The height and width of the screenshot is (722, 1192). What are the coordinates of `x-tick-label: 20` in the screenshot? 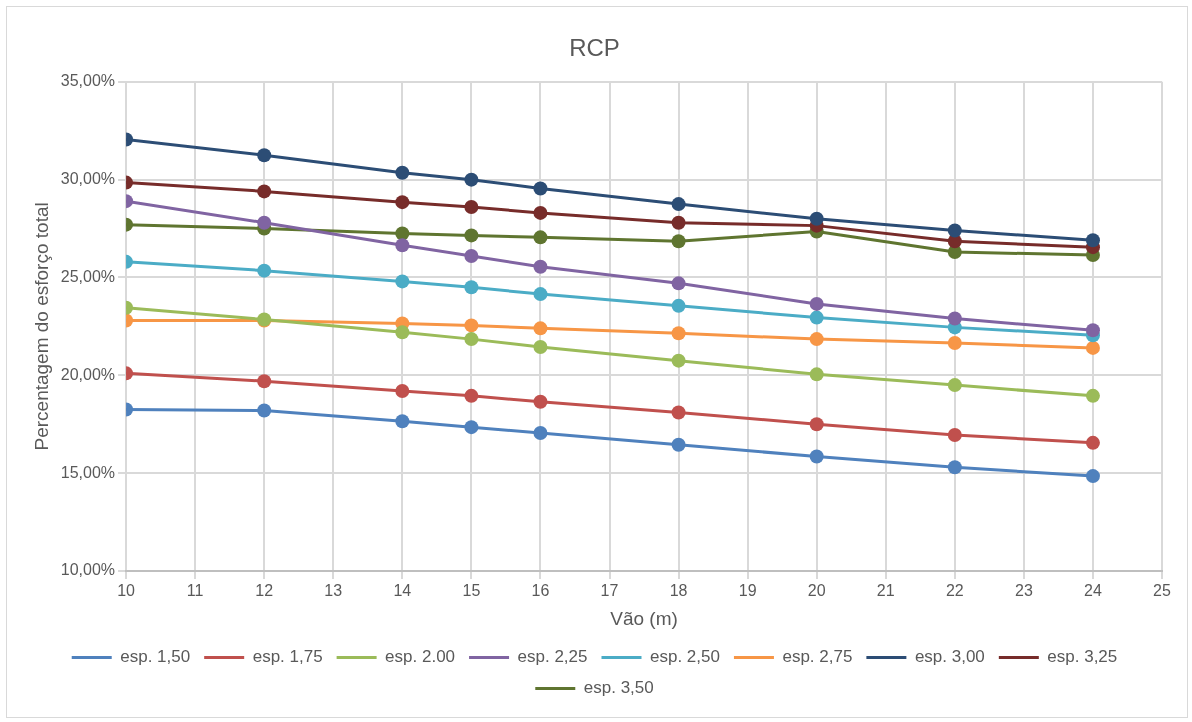 It's located at (816, 591).